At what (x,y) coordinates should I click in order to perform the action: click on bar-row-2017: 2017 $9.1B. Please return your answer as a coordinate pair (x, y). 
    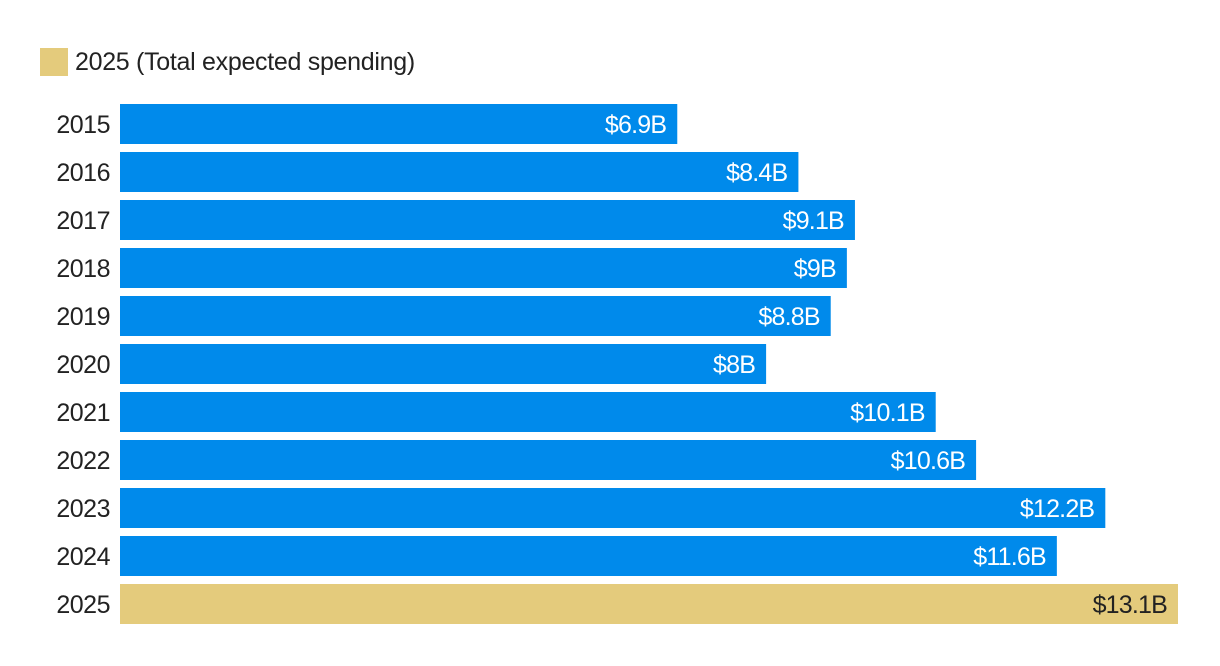
    Looking at the image, I should click on (455, 220).